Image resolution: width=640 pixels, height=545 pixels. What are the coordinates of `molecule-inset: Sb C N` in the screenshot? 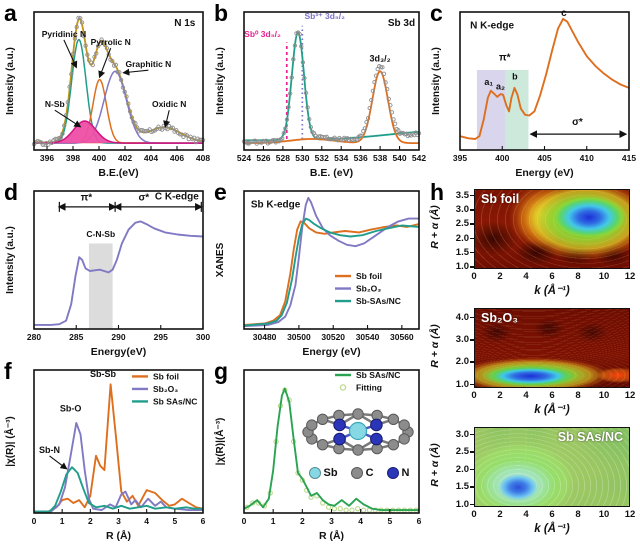 It's located at (359, 450).